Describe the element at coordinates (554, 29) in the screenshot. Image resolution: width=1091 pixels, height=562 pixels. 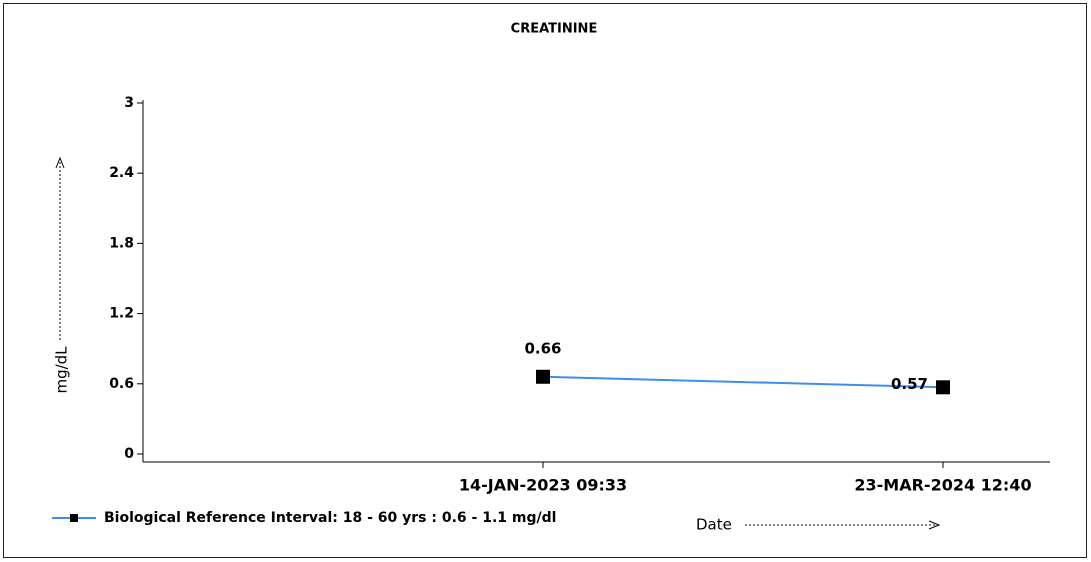
I see `chart-title: CREATININE` at that location.